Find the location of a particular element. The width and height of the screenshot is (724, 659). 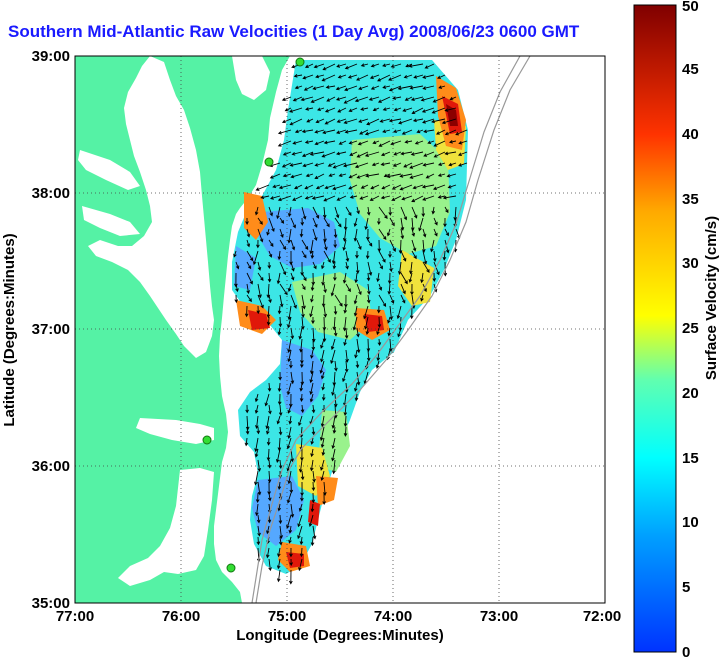

y-axis-label: Latitude (Degrees:Minutes) is located at coordinates (9, 329).